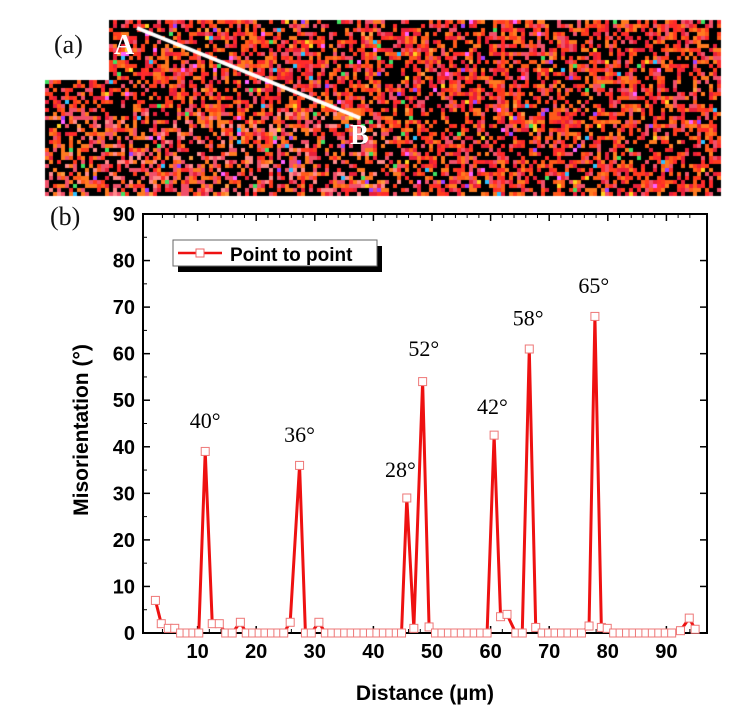 Image resolution: width=738 pixels, height=717 pixels. What do you see at coordinates (490, 652) in the screenshot?
I see `x-tick-label: 60` at bounding box center [490, 652].